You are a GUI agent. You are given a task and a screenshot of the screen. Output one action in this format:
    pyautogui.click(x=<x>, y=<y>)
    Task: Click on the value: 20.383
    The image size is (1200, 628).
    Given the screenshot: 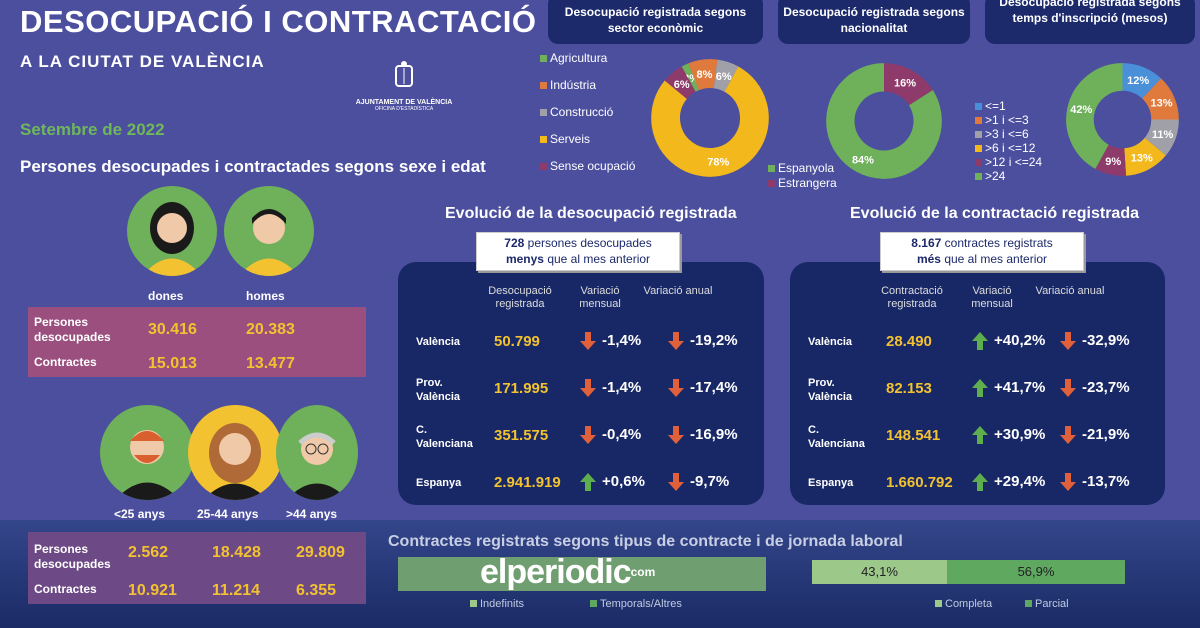 What is the action you would take?
    pyautogui.click(x=270, y=329)
    